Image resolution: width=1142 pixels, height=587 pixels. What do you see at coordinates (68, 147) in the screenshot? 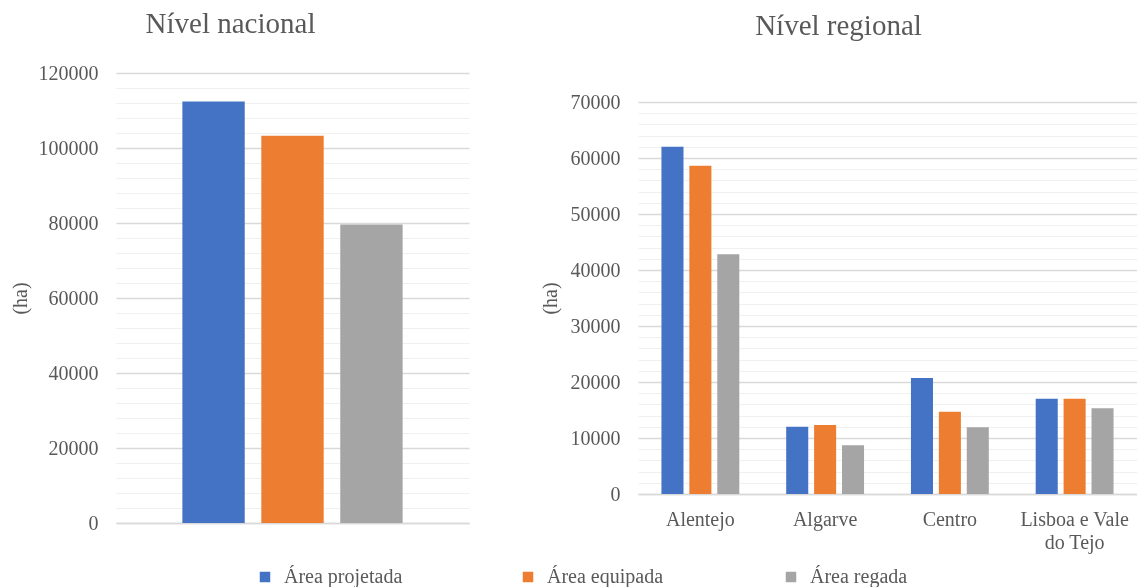
I see `y-tick-label: 100000` at bounding box center [68, 147].